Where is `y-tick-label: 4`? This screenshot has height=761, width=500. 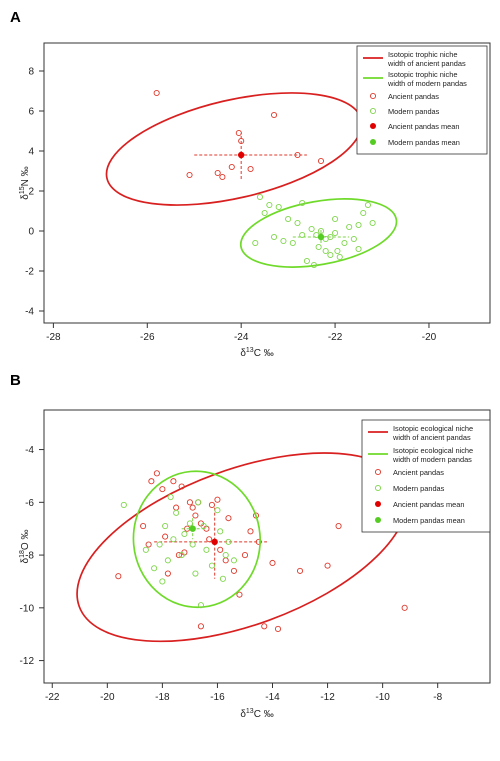
y-tick-label: 4 is located at coordinates (31, 152).